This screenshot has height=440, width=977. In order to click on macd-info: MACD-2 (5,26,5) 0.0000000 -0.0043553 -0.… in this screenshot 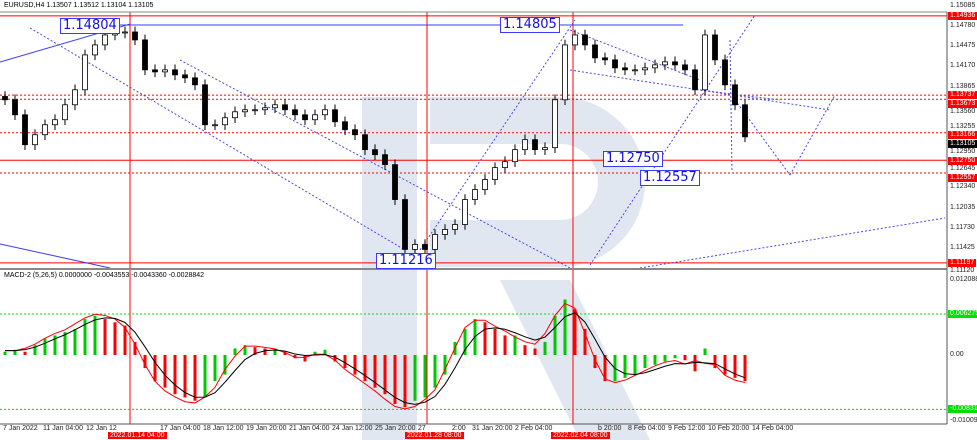, I will do `click(104, 275)`.